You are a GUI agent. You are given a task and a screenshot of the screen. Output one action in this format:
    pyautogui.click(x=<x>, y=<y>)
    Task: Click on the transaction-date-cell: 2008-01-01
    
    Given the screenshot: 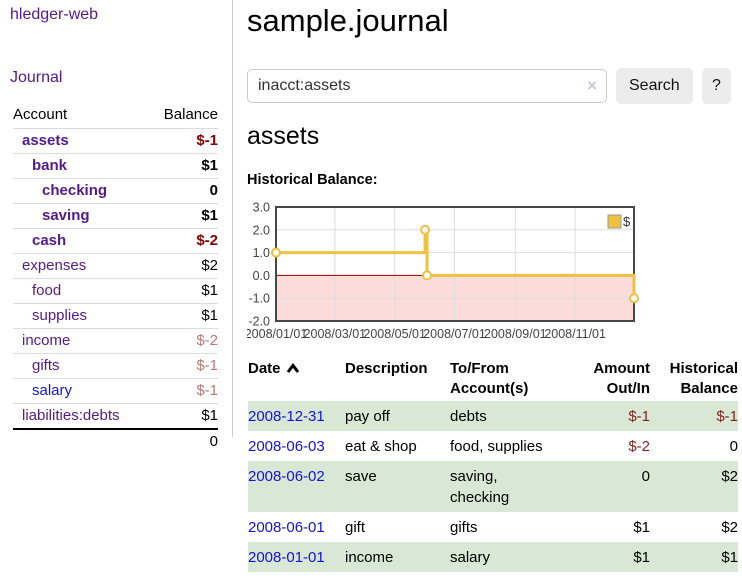 What is the action you would take?
    pyautogui.click(x=296, y=557)
    